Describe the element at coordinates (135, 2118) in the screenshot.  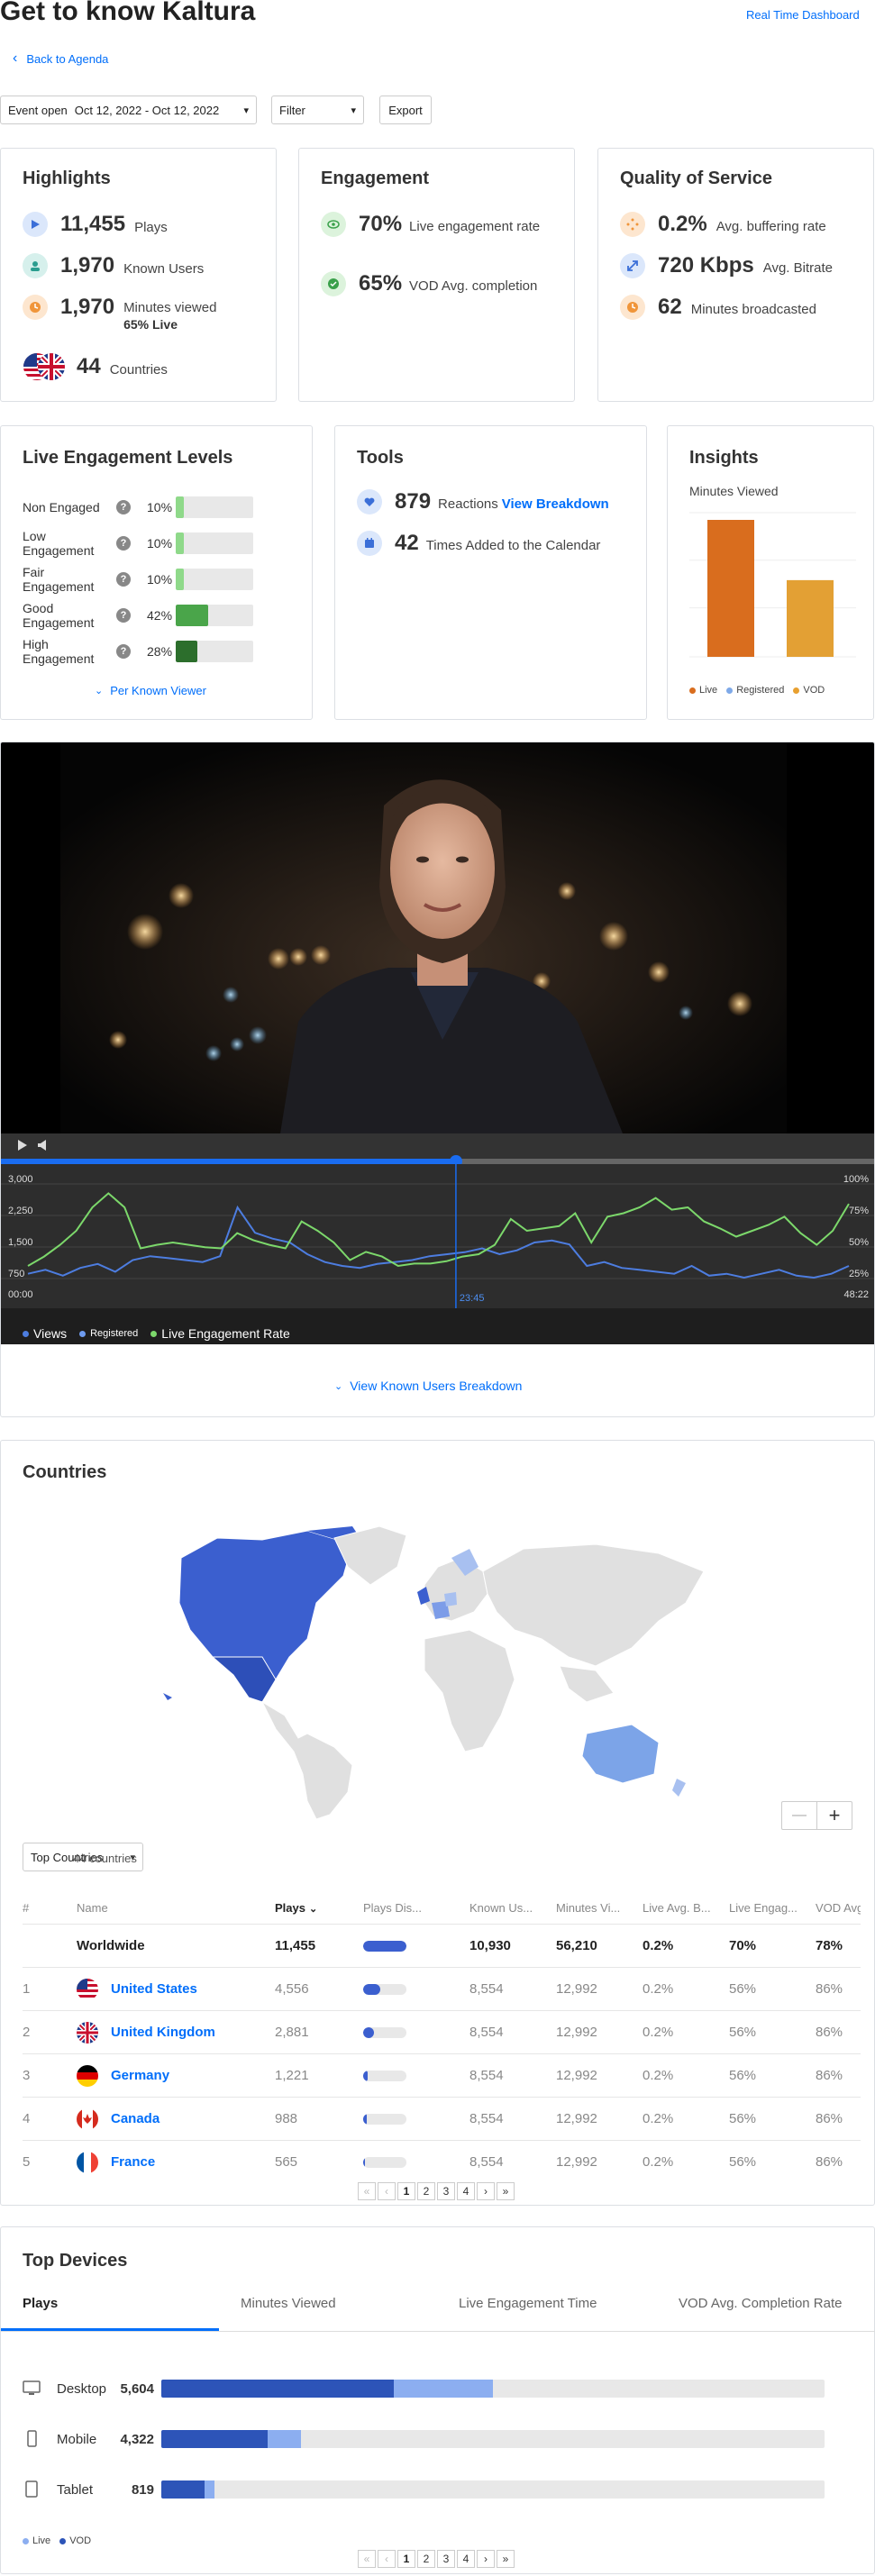
I see `country-name-link: Canada` at that location.